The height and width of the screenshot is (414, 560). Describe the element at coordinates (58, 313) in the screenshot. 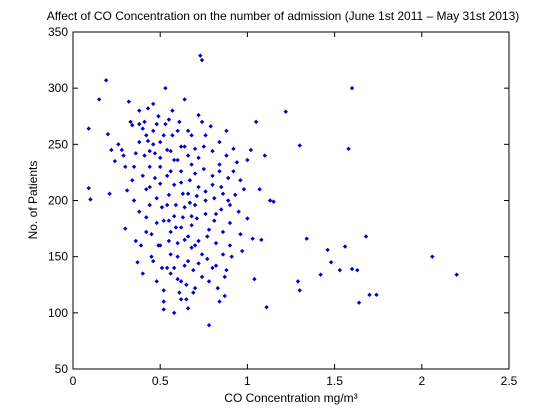

I see `y-tick-label: 100` at that location.